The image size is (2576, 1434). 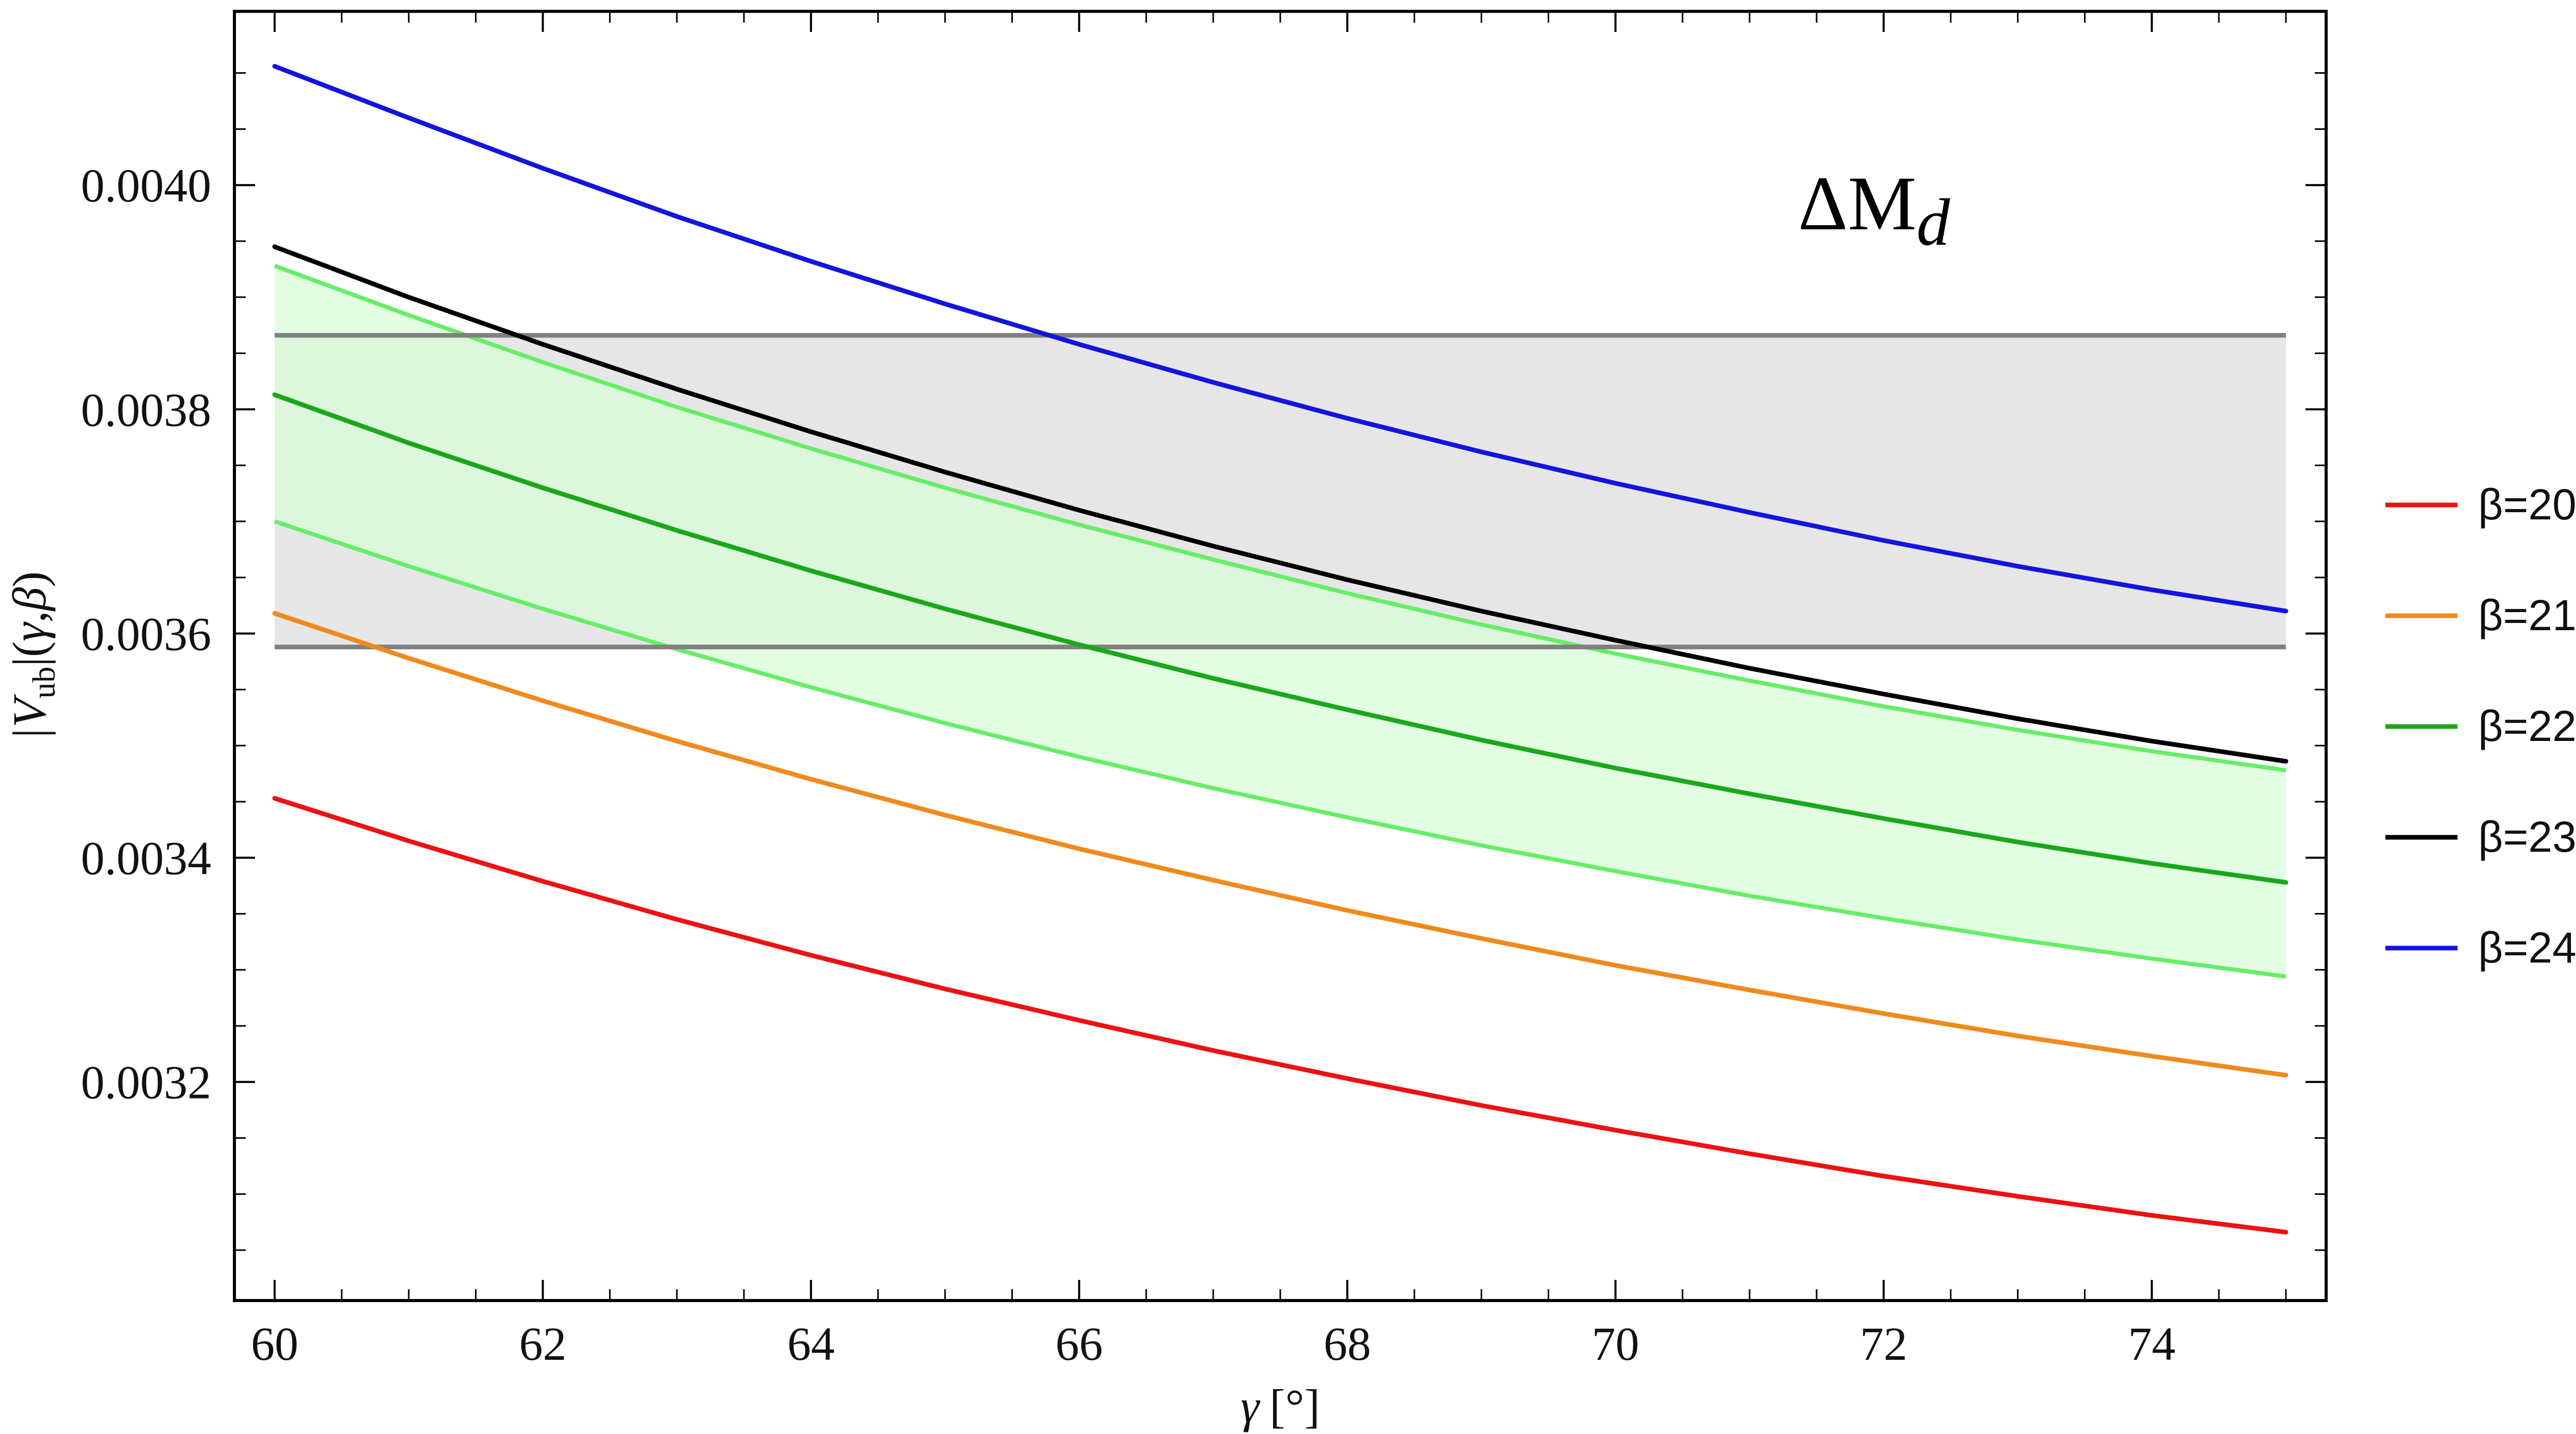 I want to click on legend-label-beta-22-2: β=22.2°, so click(x=2527, y=726).